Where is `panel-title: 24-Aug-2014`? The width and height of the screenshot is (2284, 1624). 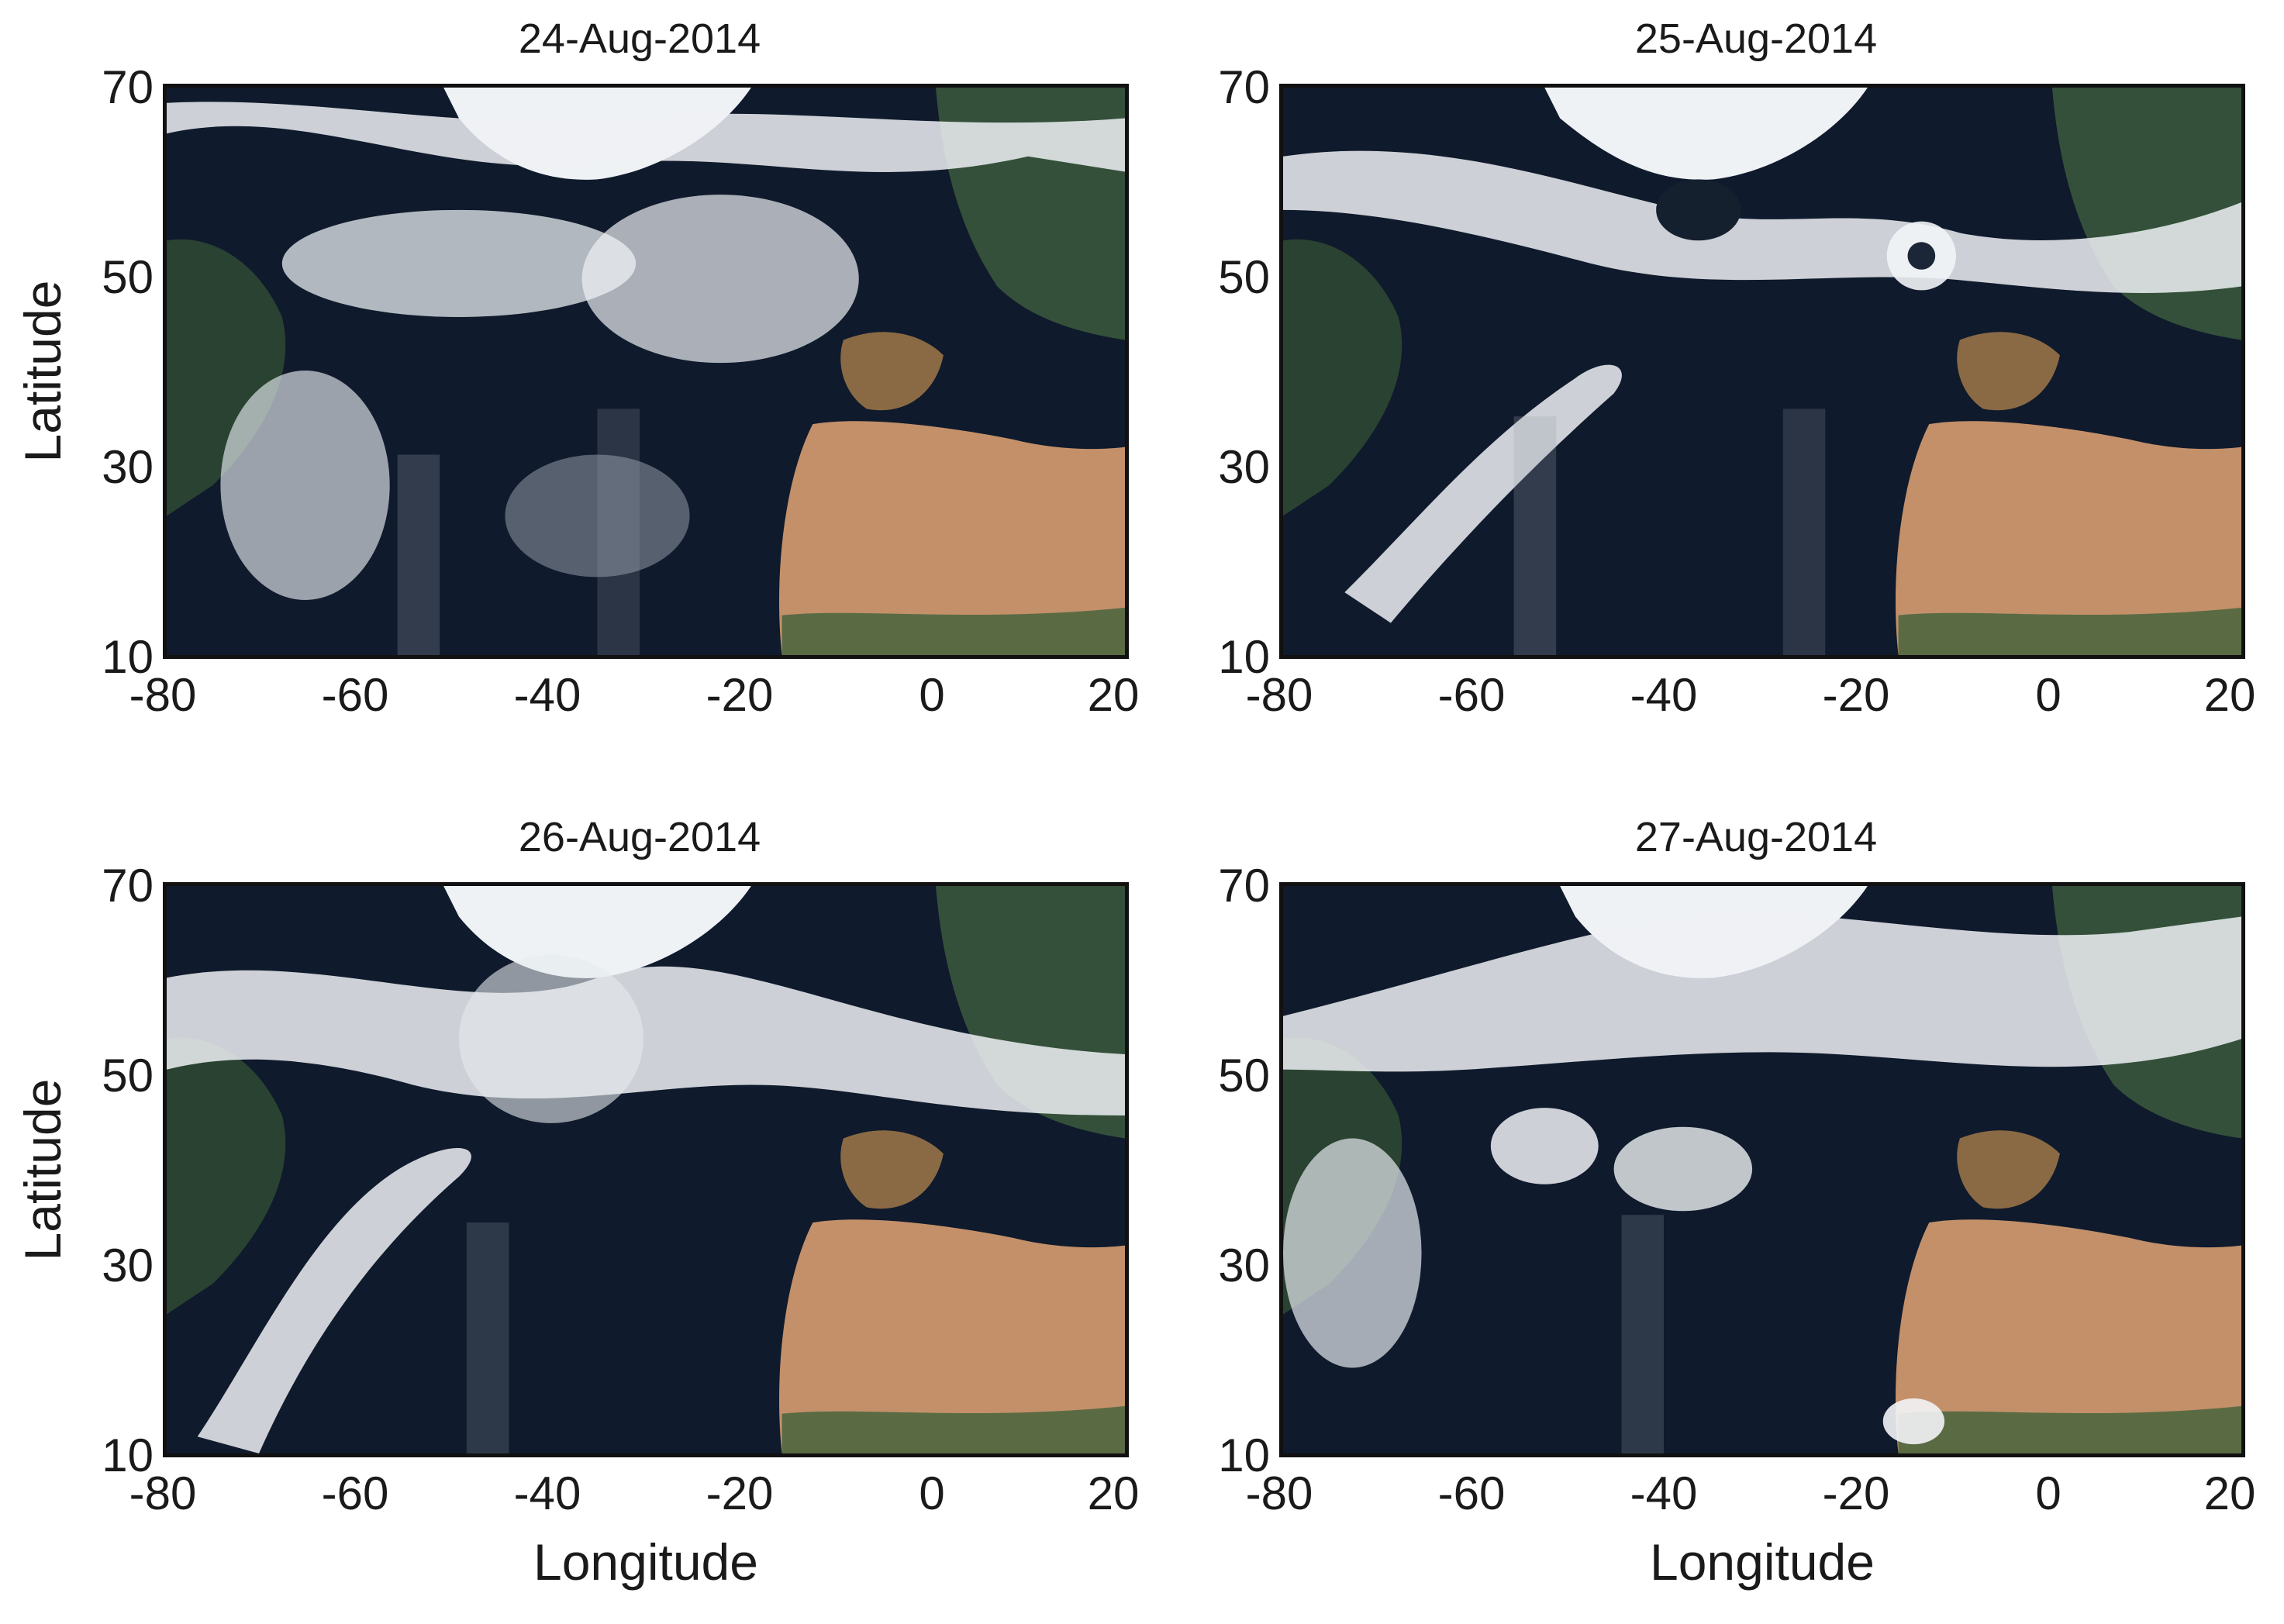 panel-title: 24-Aug-2014 is located at coordinates (639, 39).